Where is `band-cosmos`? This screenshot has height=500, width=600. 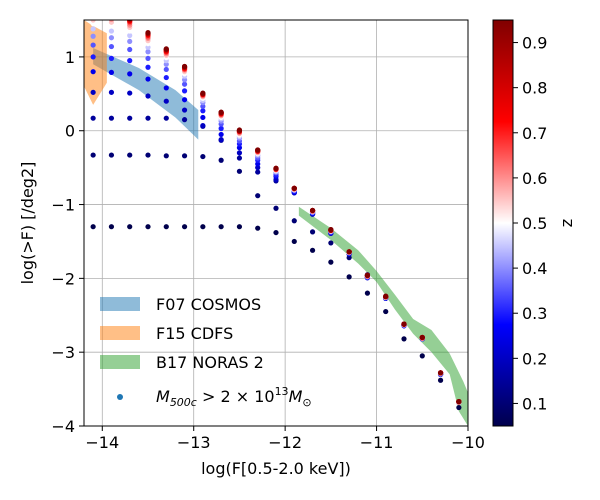 band-cosmos is located at coordinates (146, 94).